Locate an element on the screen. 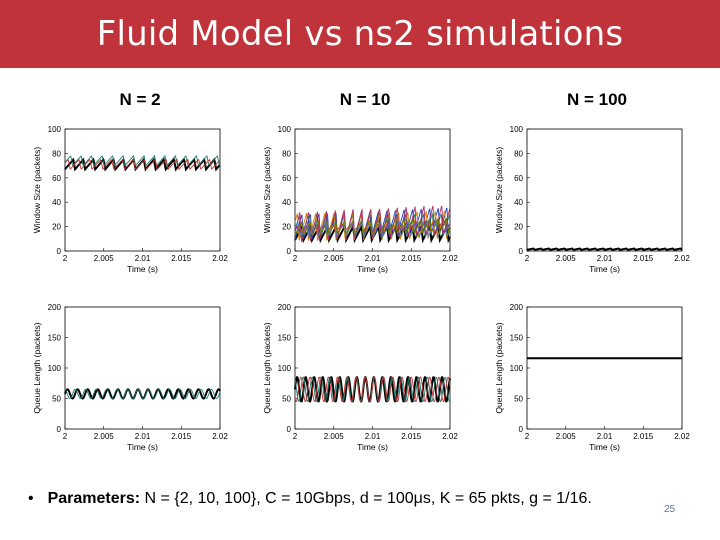 This screenshot has width=720, height=540. title-bar: Fluid Model vs ns2 simulations is located at coordinates (360, 34).